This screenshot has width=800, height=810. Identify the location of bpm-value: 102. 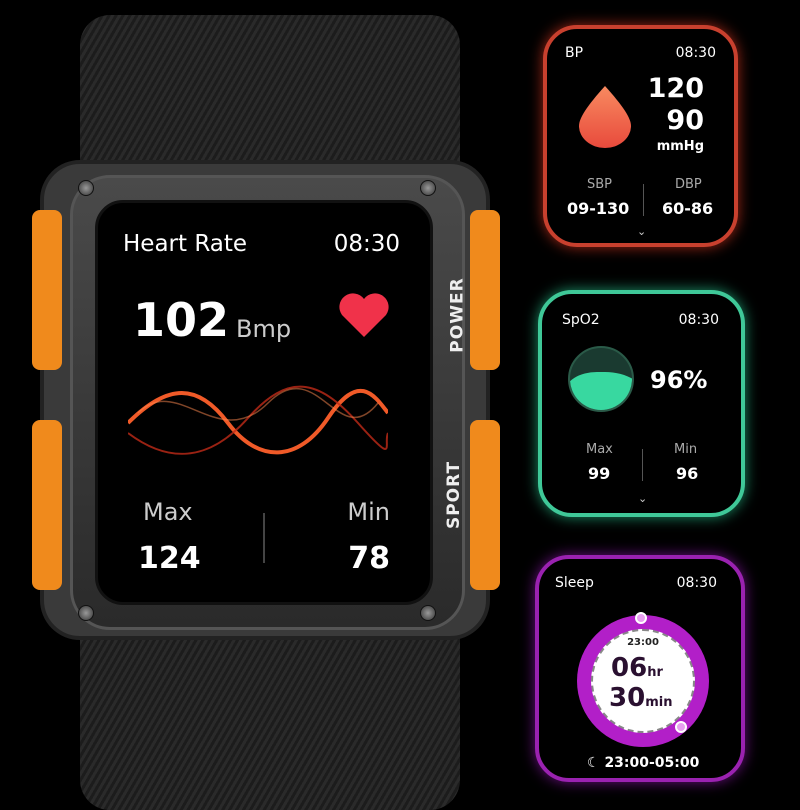
(181, 320).